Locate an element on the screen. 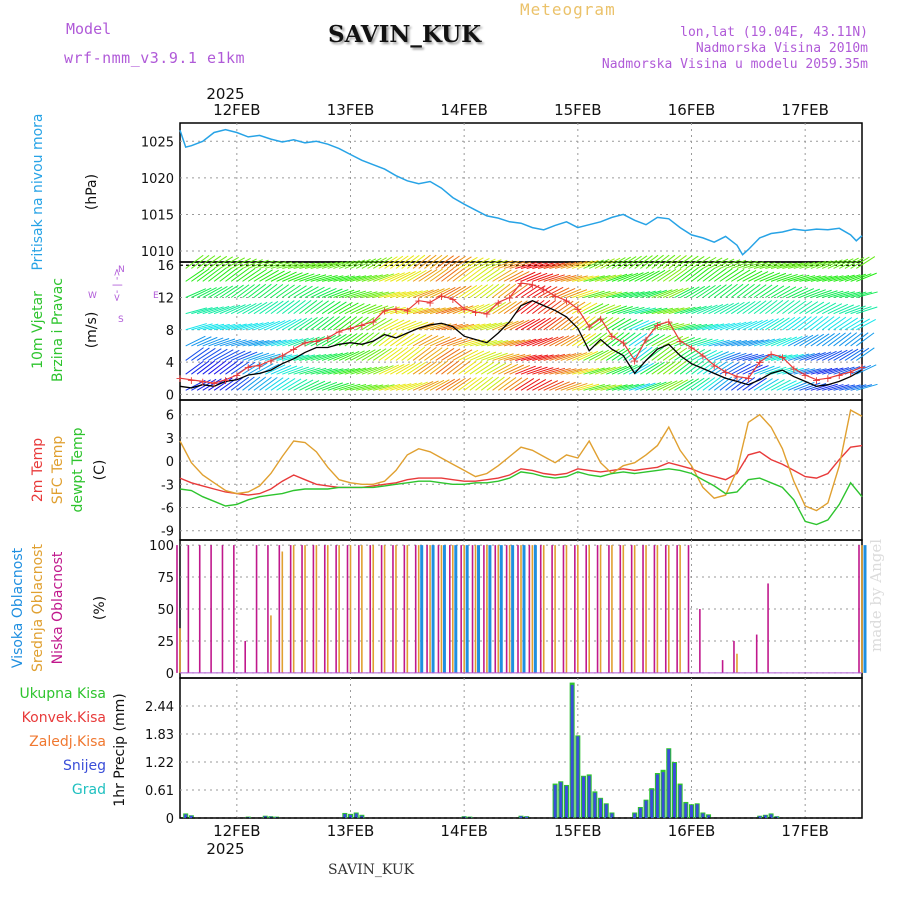  precip-legend-item: Snijeg is located at coordinates (84, 766).